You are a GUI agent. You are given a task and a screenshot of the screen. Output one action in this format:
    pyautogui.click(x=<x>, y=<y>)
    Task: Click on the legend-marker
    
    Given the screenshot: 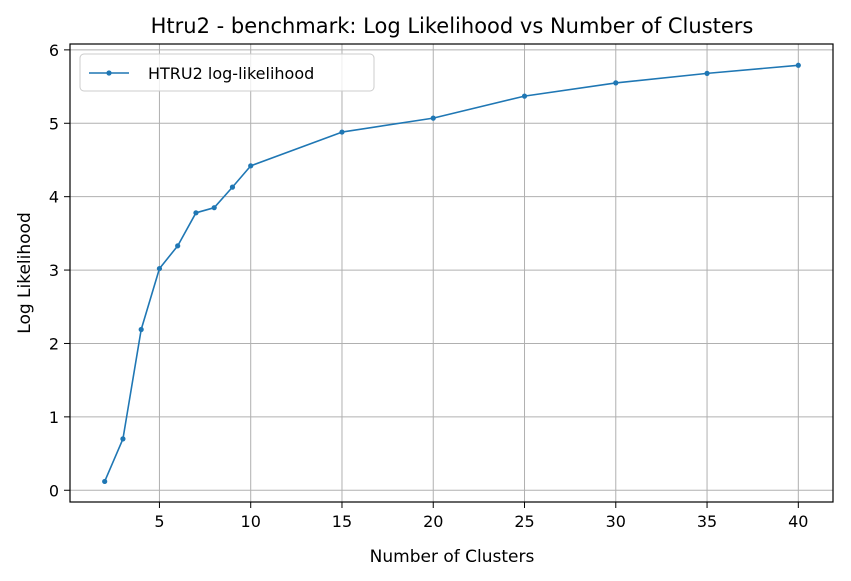 What is the action you would take?
    pyautogui.click(x=109, y=73)
    